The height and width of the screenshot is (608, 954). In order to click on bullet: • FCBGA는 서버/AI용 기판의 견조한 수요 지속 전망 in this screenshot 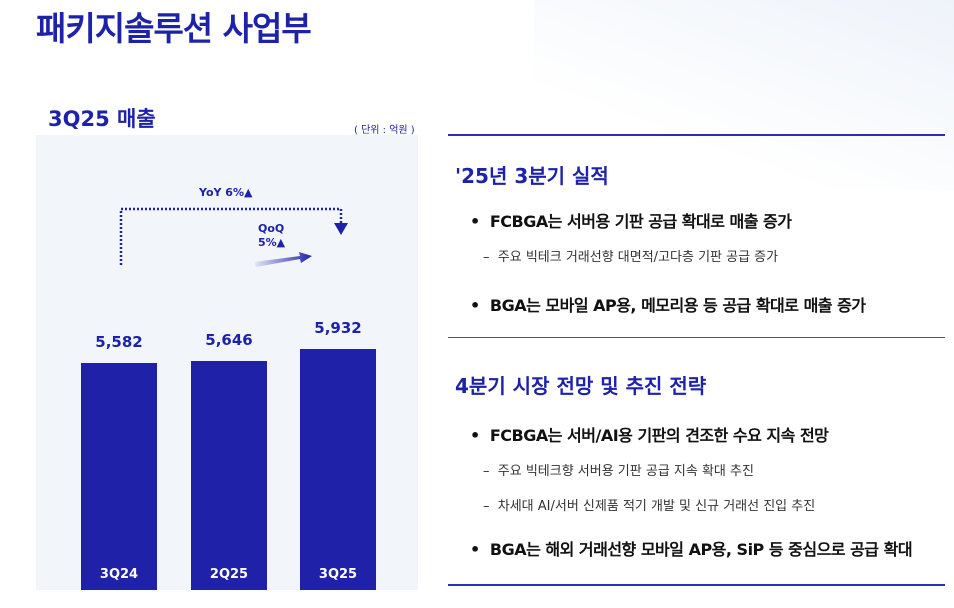, I will do `click(649, 435)`.